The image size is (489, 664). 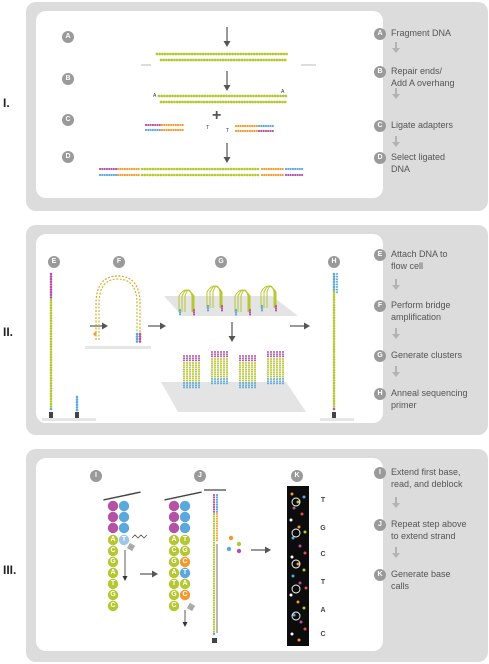 I want to click on overhang-a-right: A, so click(x=283, y=92).